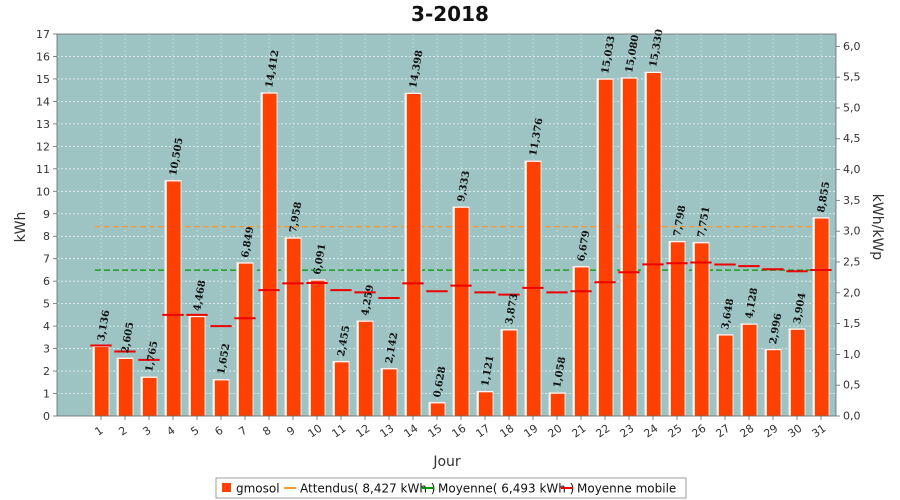  What do you see at coordinates (852, 138) in the screenshot?
I see `y2-tick-label: 4,5` at bounding box center [852, 138].